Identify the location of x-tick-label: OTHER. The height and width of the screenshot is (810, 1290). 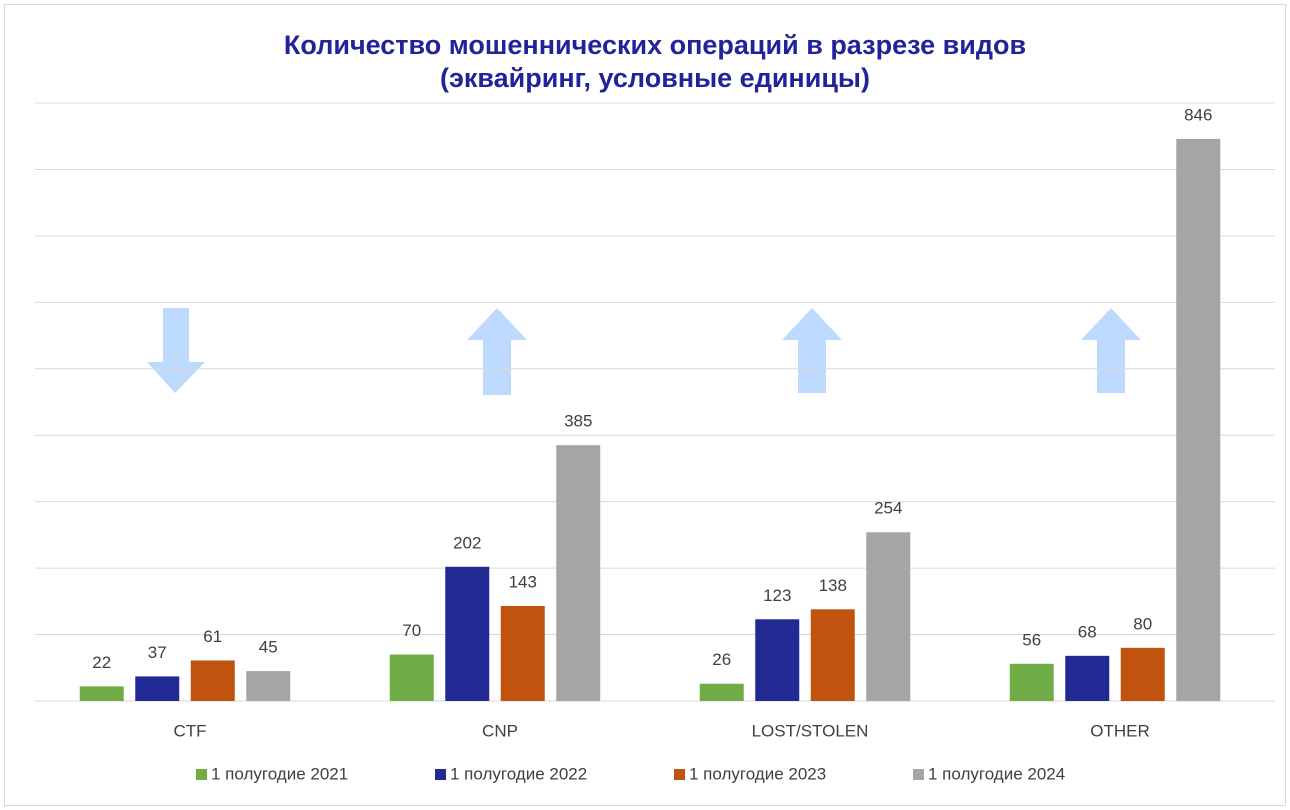
(1120, 730).